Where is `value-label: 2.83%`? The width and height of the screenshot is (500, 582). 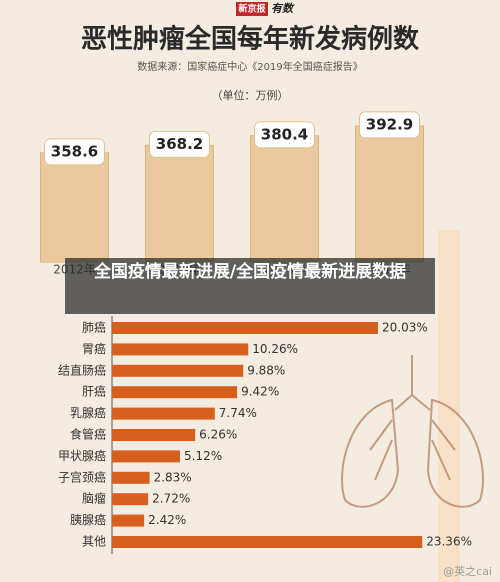
value-label: 2.83% is located at coordinates (173, 477).